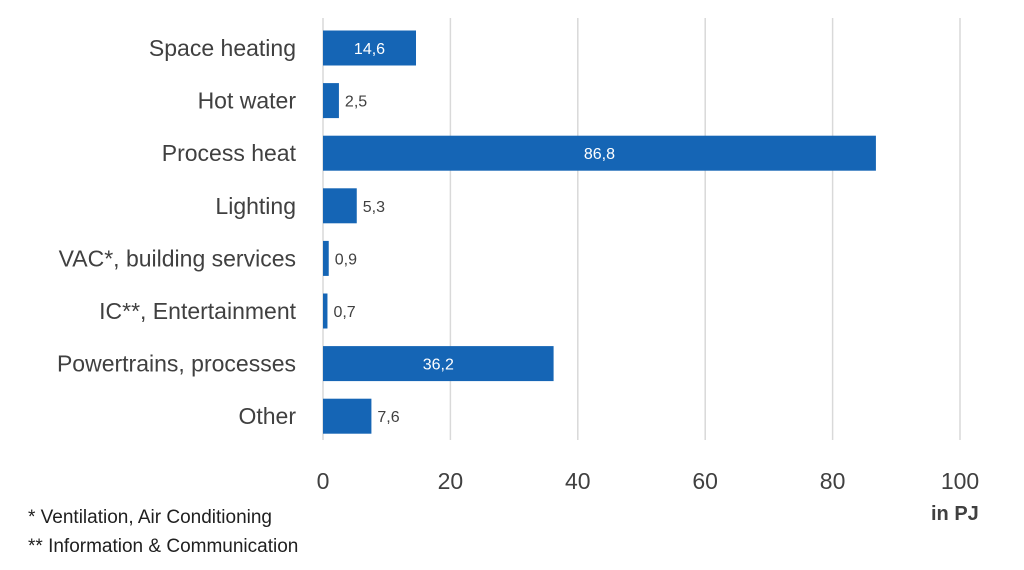 The width and height of the screenshot is (1024, 570). I want to click on category-label: IC**, Entertainment, so click(197, 311).